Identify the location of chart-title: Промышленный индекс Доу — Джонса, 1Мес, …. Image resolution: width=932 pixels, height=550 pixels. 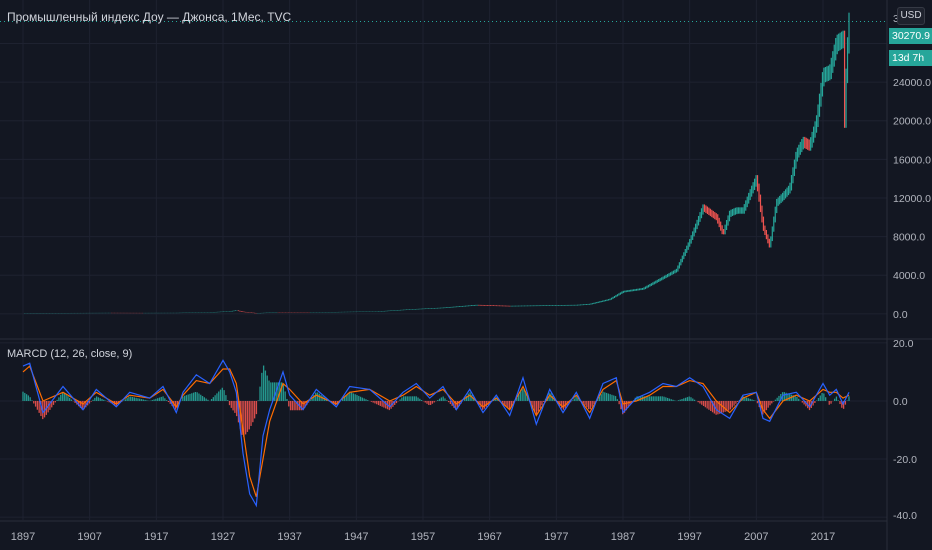
(149, 17).